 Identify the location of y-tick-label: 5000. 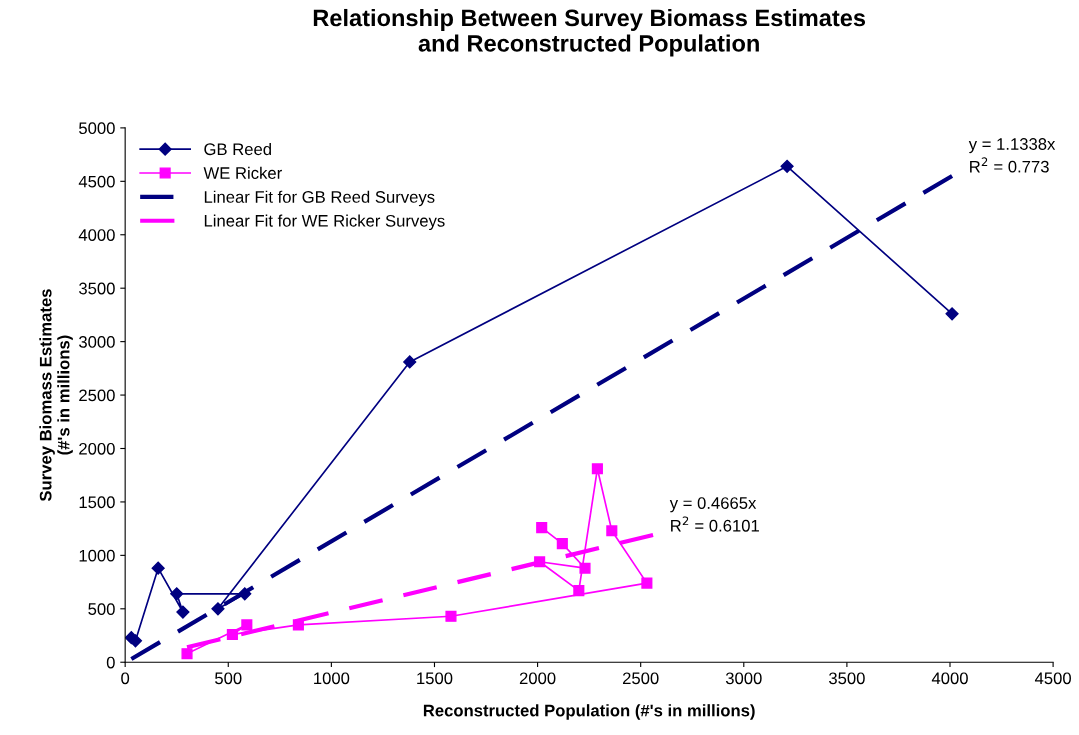
(97, 128).